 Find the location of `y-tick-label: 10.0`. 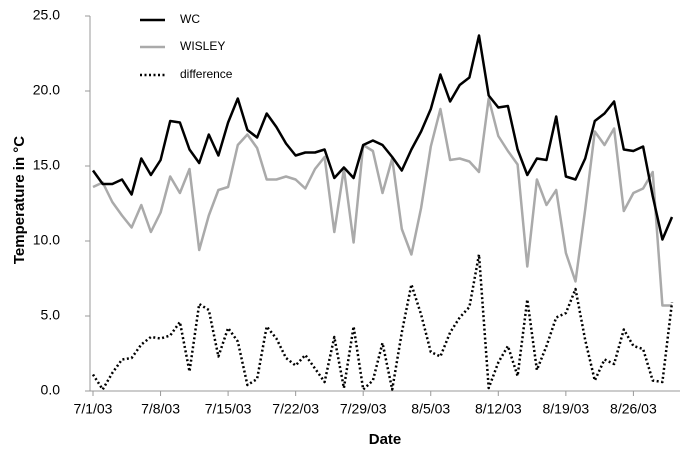

y-tick-label: 10.0 is located at coordinates (46, 240).